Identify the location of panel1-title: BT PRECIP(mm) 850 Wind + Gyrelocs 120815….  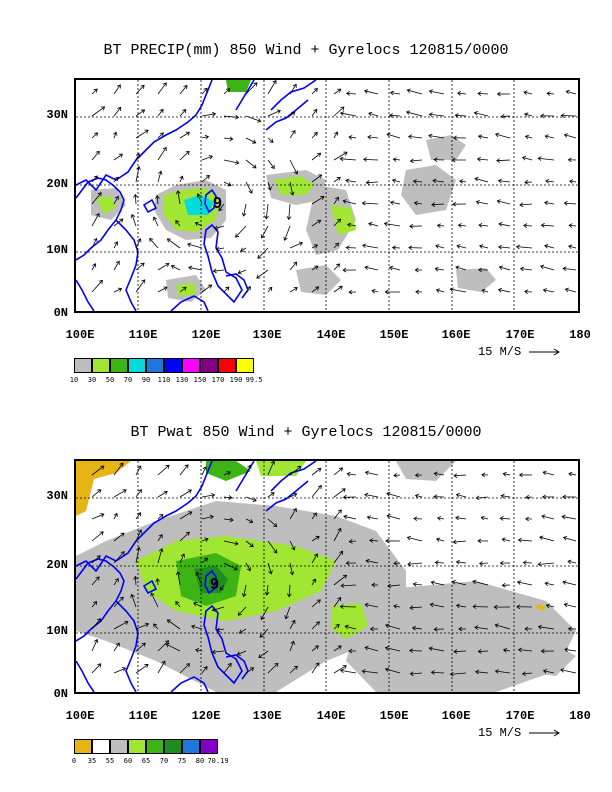
(306, 50).